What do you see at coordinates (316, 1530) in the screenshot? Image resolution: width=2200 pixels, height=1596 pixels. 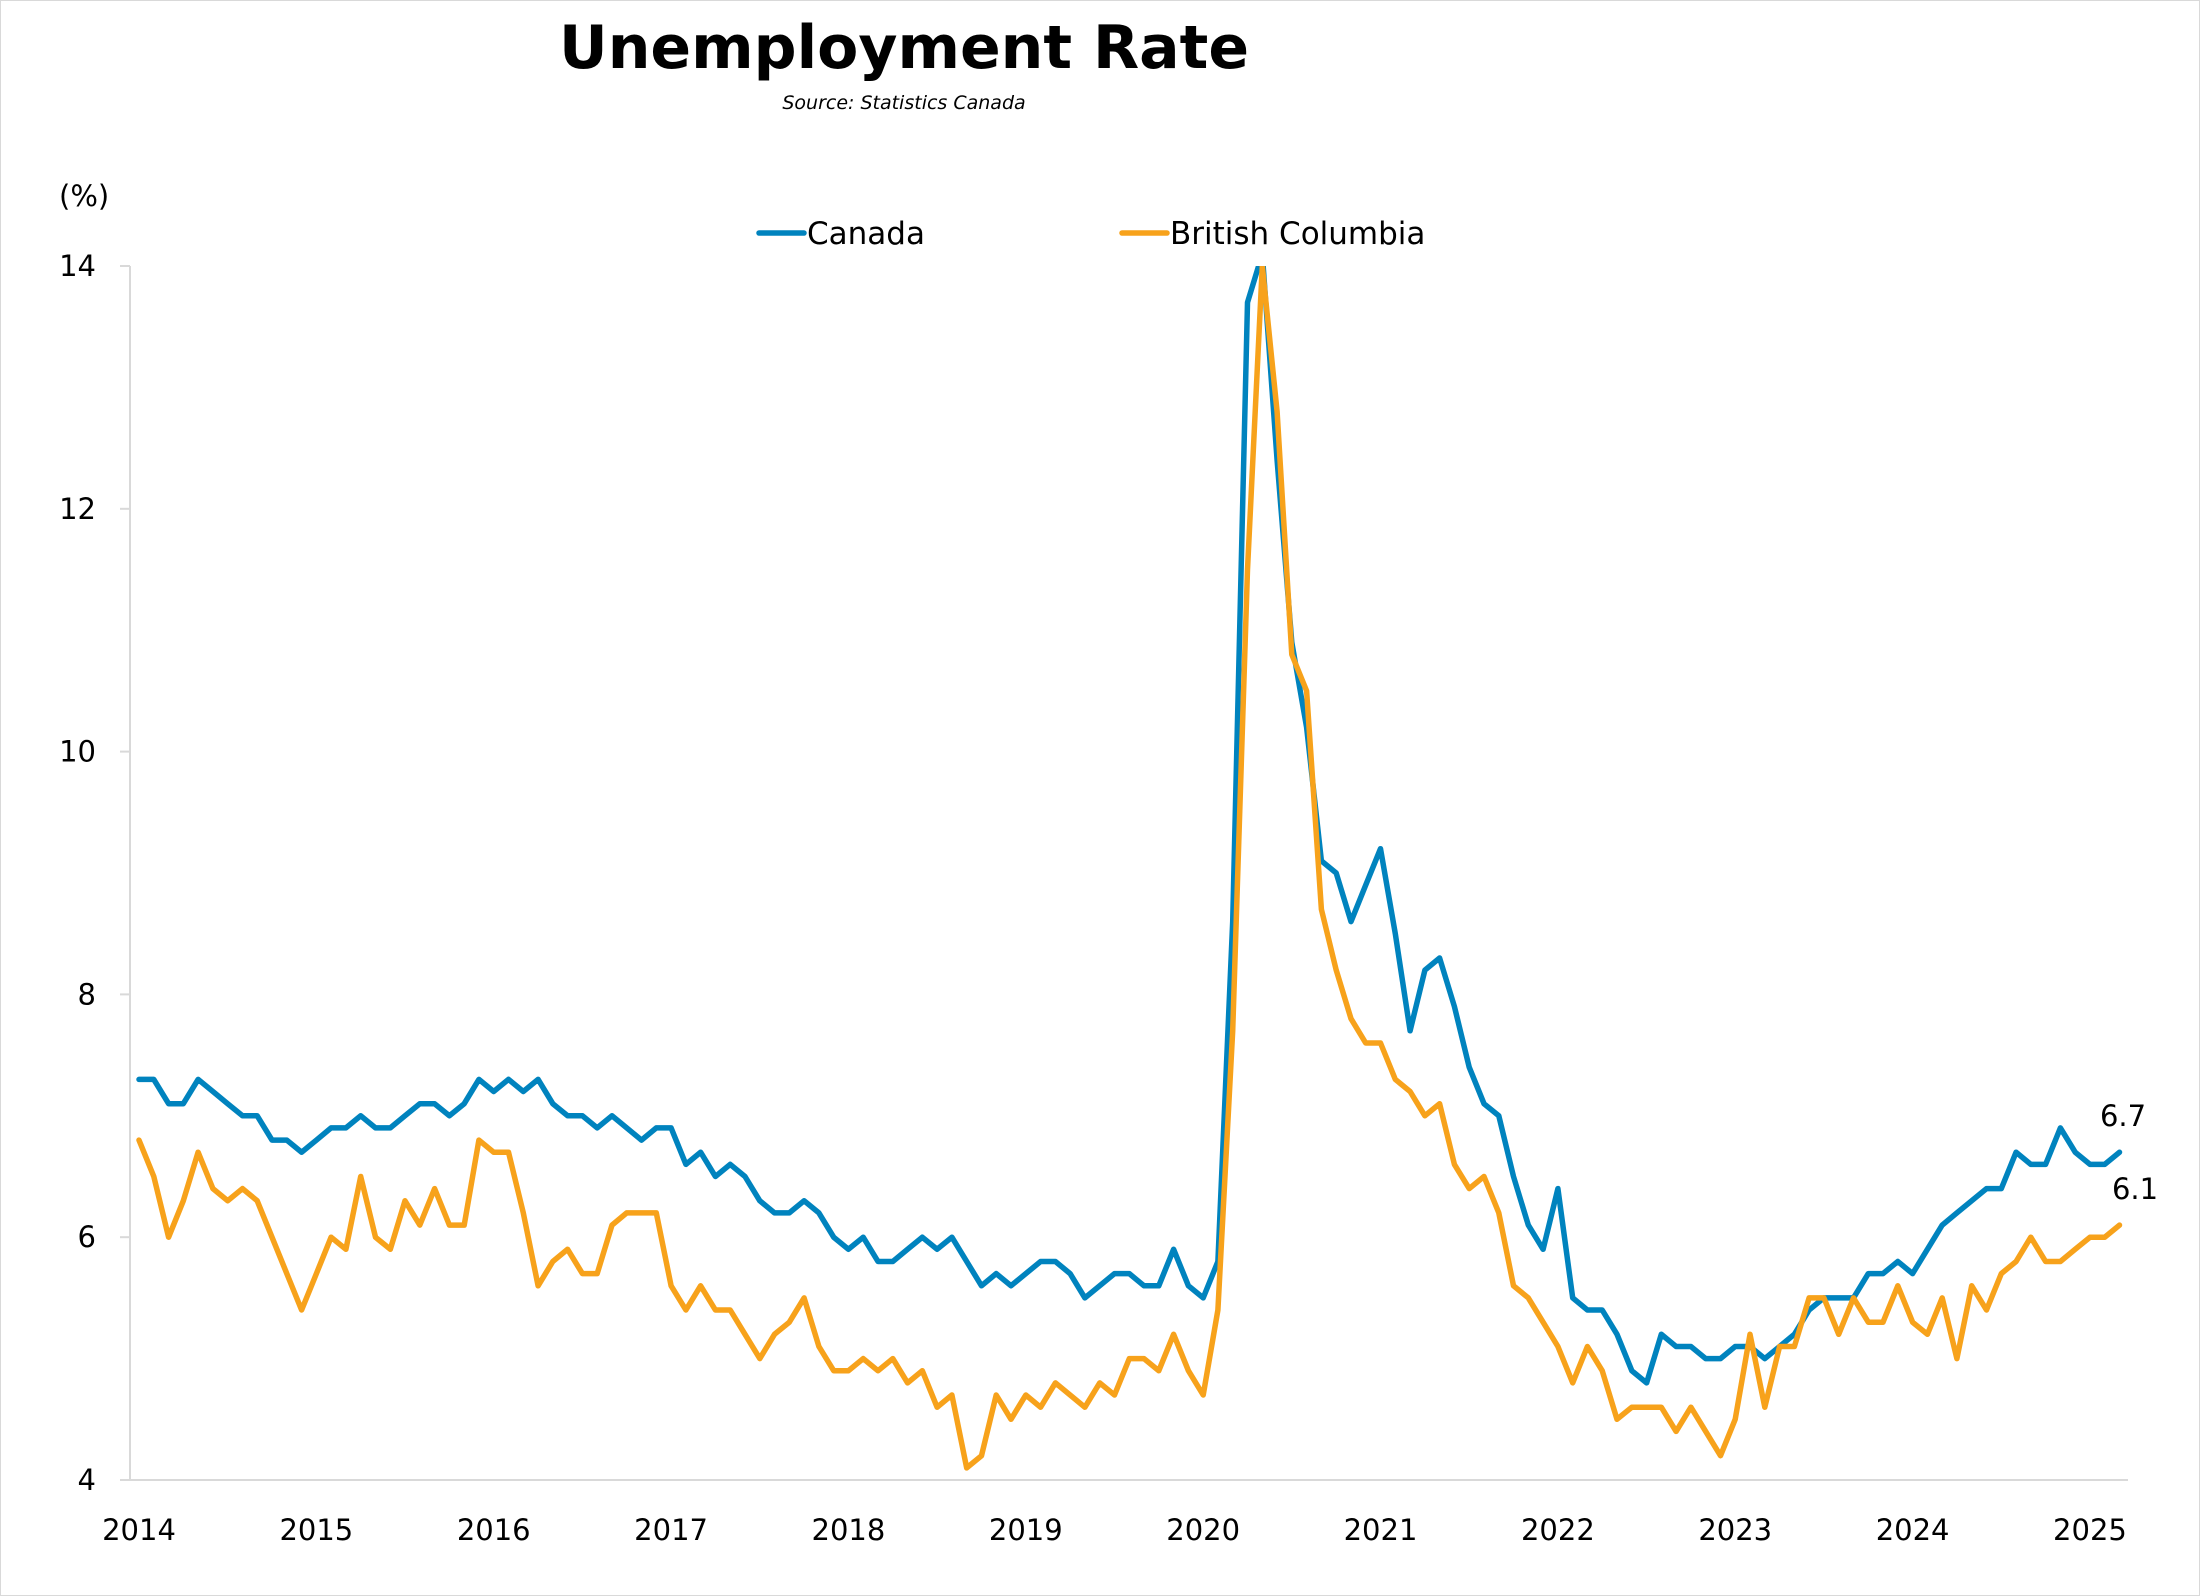 I see `x-tick-label: 2015` at bounding box center [316, 1530].